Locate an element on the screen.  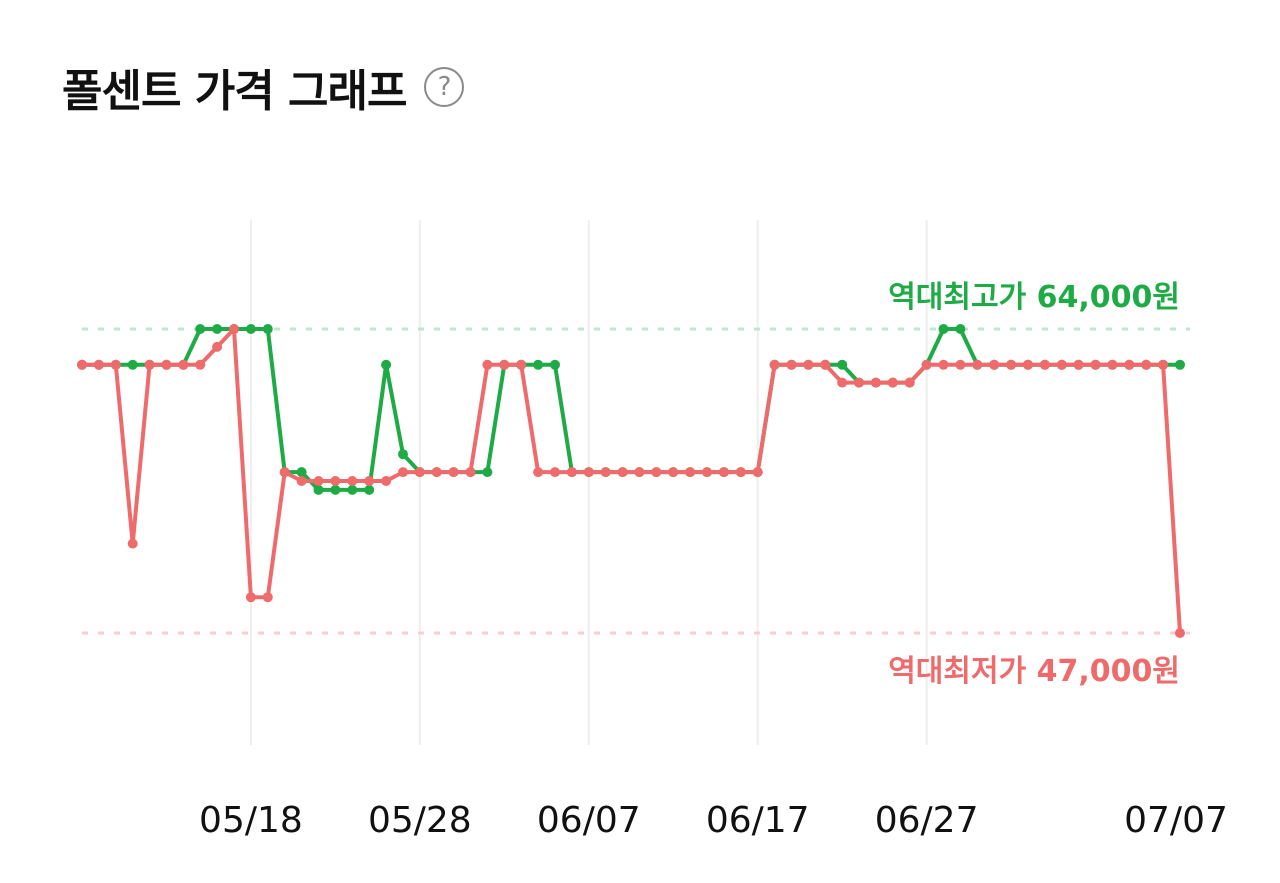
x-tick-label: 06/27 is located at coordinates (927, 820).